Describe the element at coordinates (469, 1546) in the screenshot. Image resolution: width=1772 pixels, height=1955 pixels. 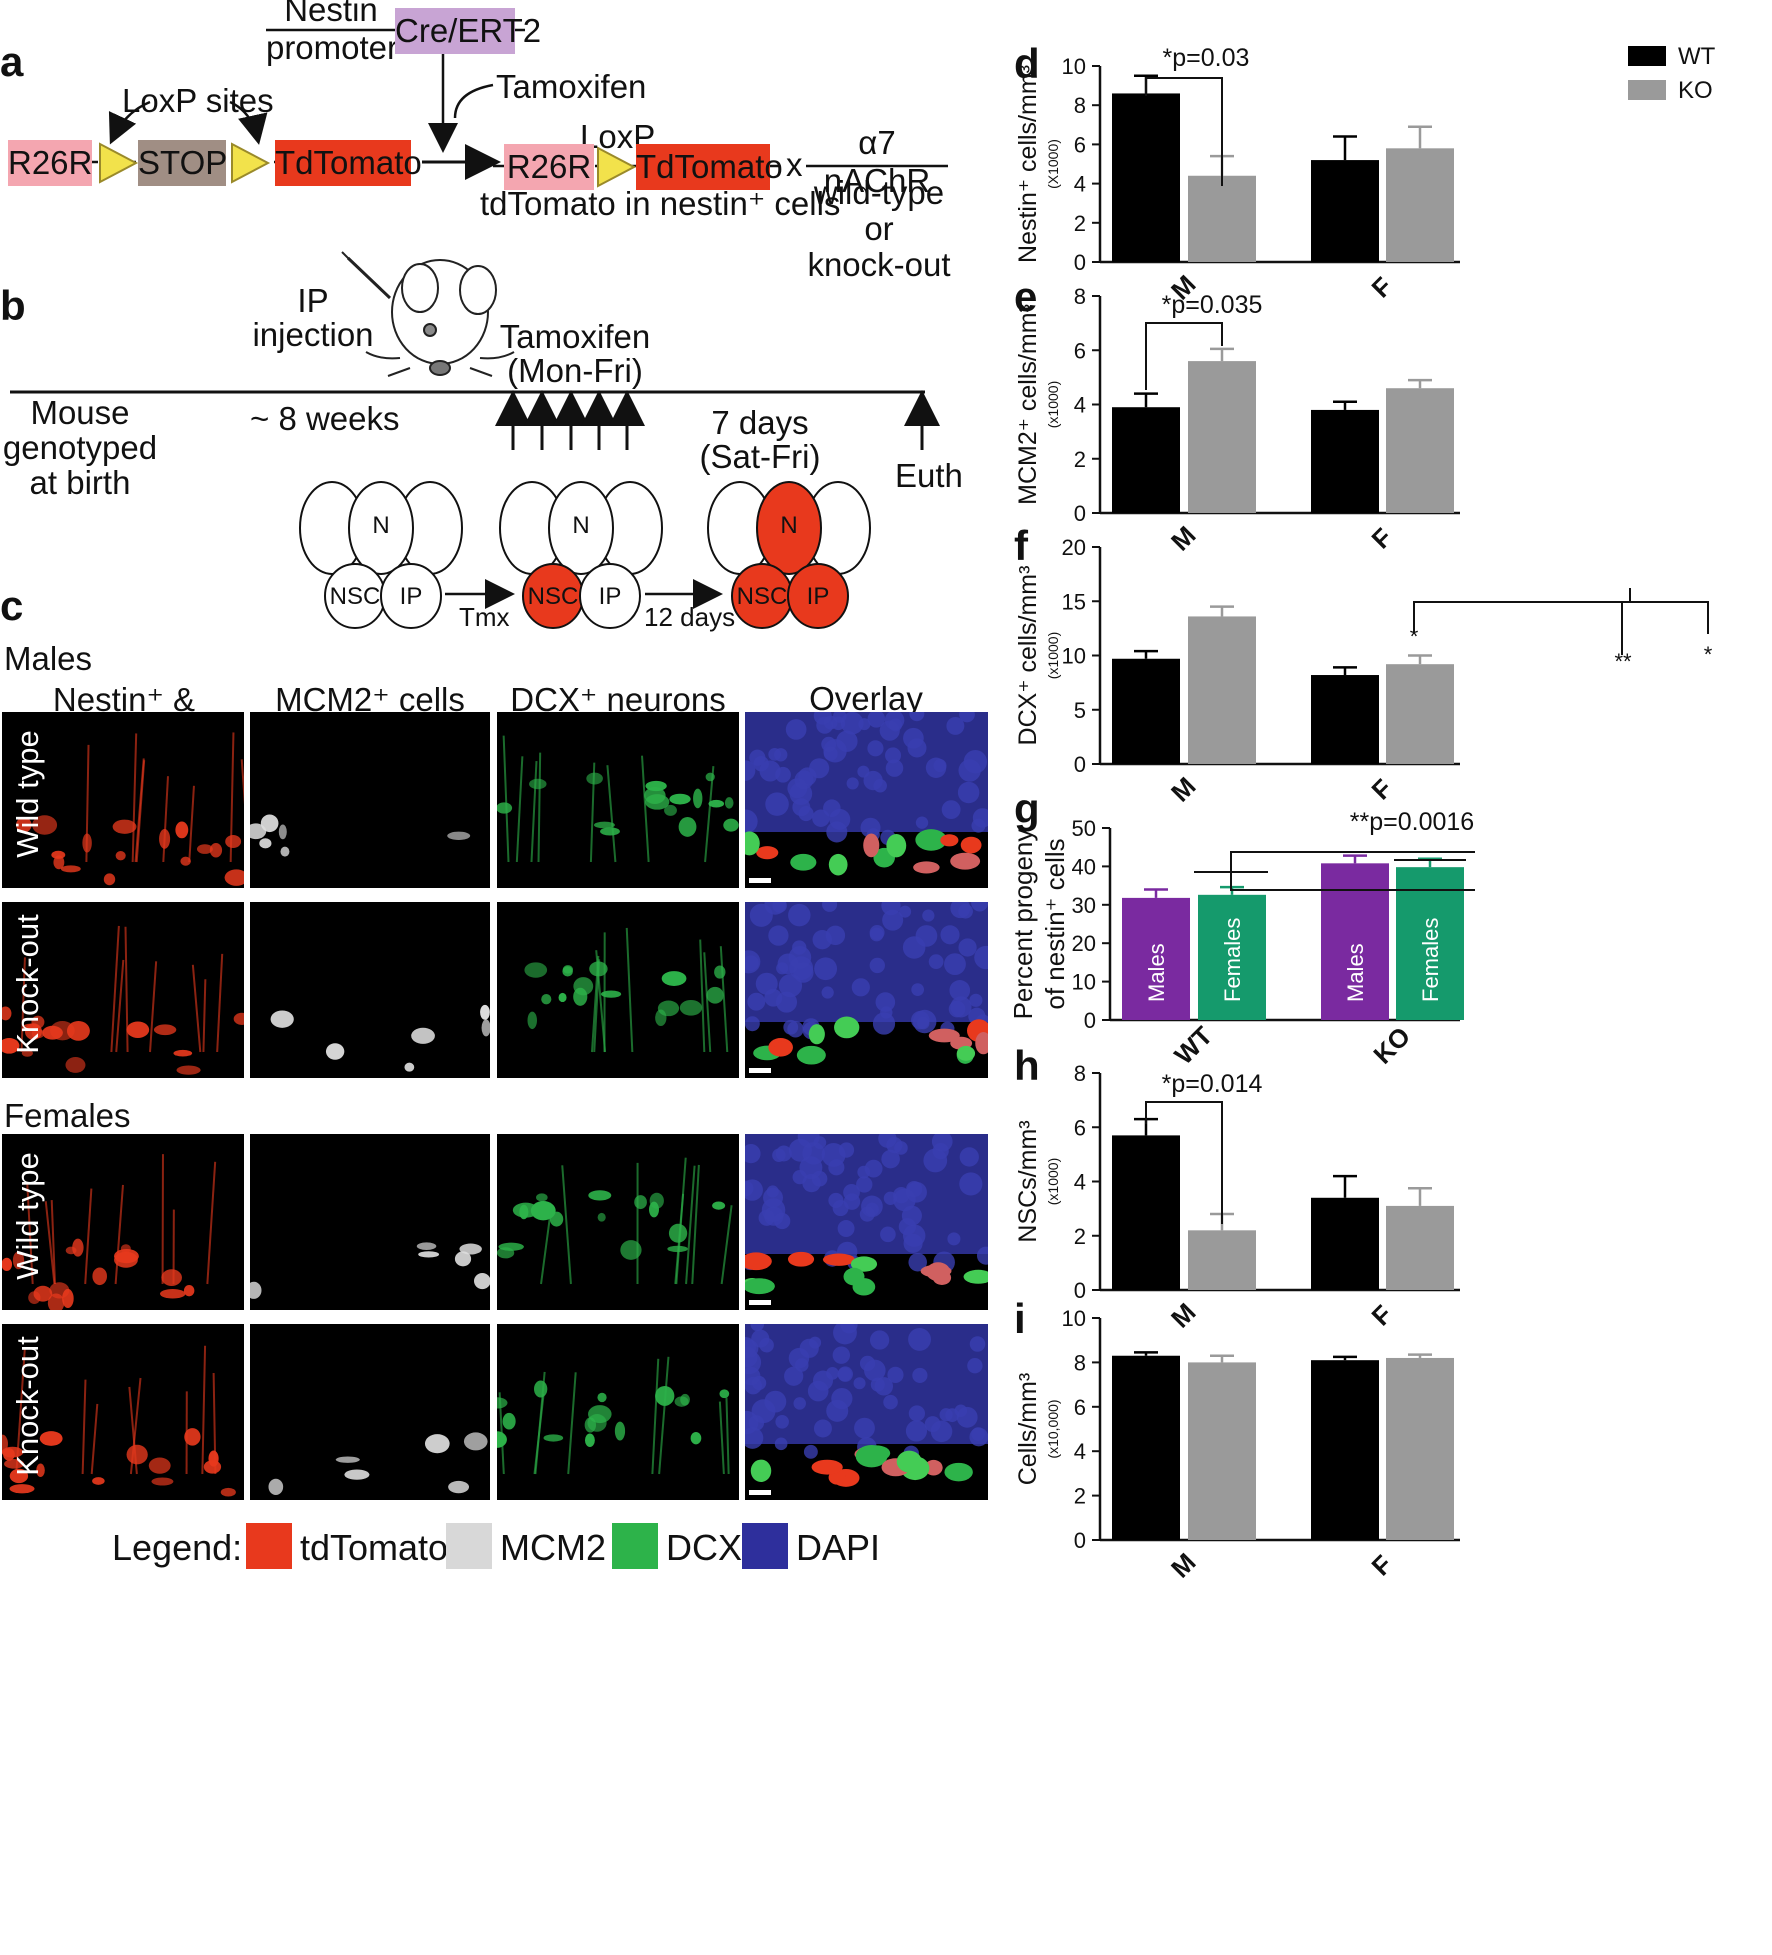
I see `legend-swatch-mcm2` at that location.